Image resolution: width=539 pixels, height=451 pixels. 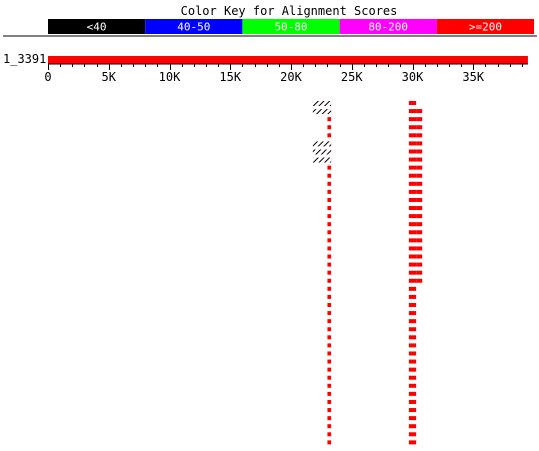 What do you see at coordinates (109, 77) in the screenshot?
I see `ruler-tick-label: 5K` at bounding box center [109, 77].